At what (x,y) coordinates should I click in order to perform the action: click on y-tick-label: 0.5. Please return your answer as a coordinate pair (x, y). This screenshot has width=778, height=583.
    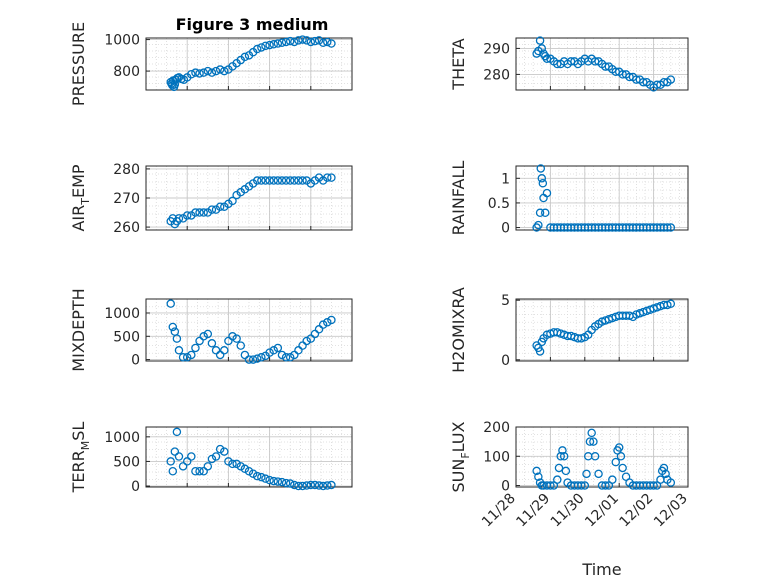
    Looking at the image, I should click on (499, 204).